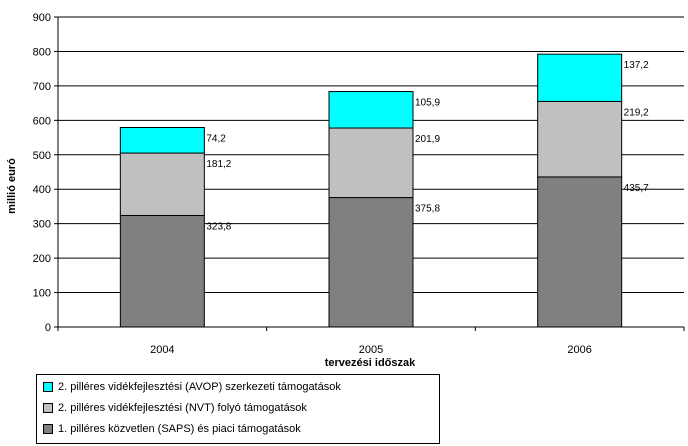 The height and width of the screenshot is (446, 688). I want to click on data-label: 375,8, so click(427, 209).